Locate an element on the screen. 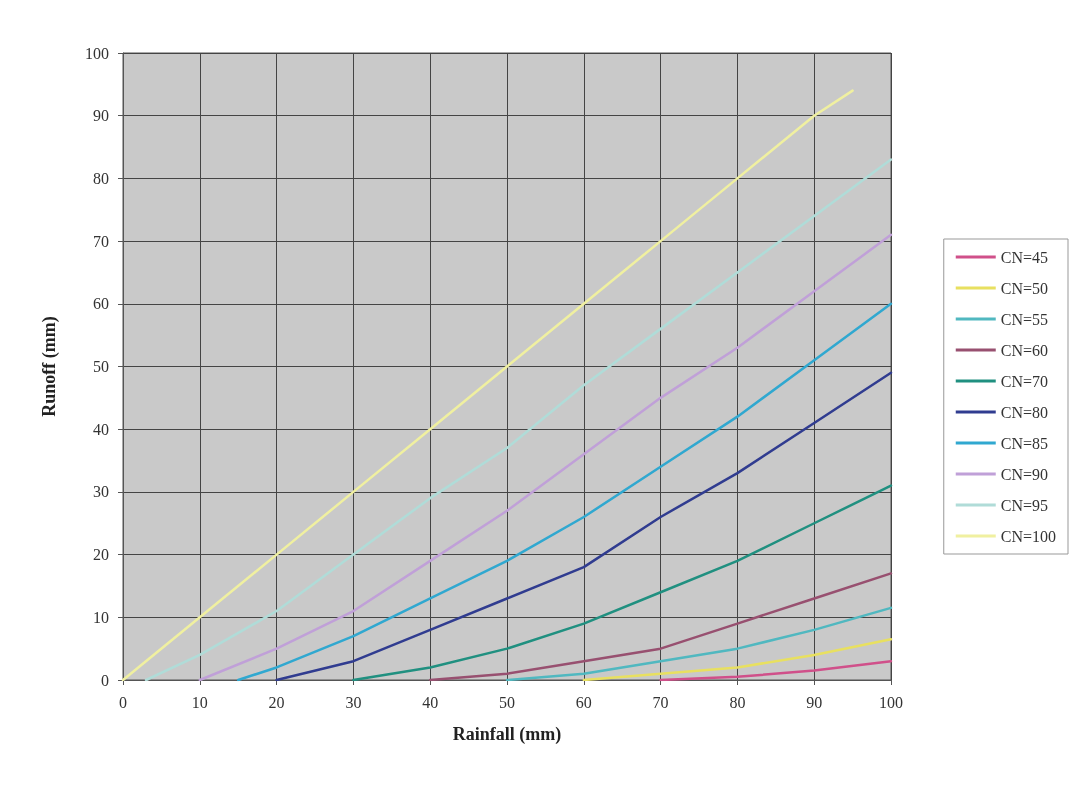 The height and width of the screenshot is (793, 1084). legend-label: CN=100 is located at coordinates (1028, 536).